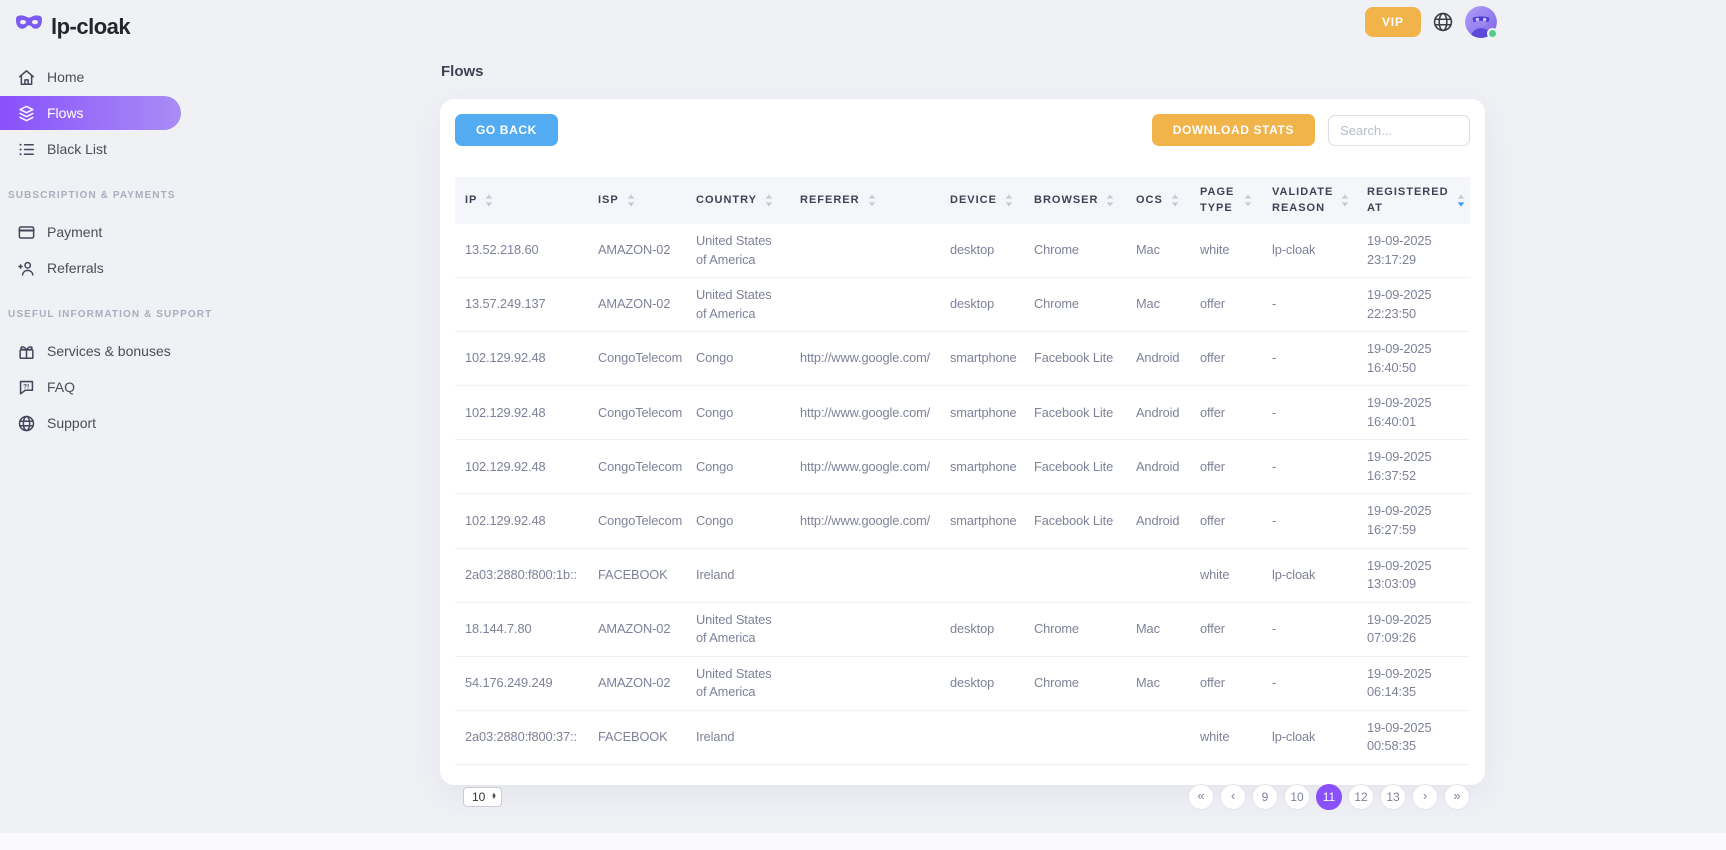 The width and height of the screenshot is (1726, 850). Describe the element at coordinates (100, 268) in the screenshot. I see `sidebar-item-referrals: Referrals` at that location.